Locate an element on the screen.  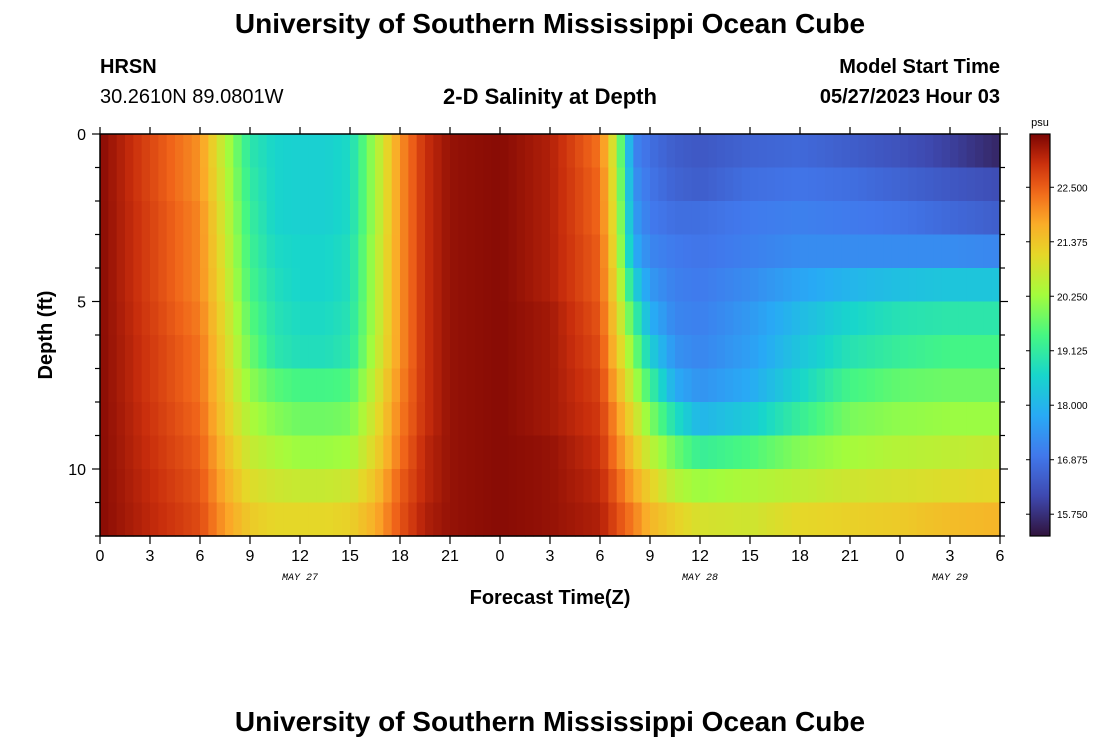
y-axis-label: Depth (ft) is located at coordinates (46, 335).